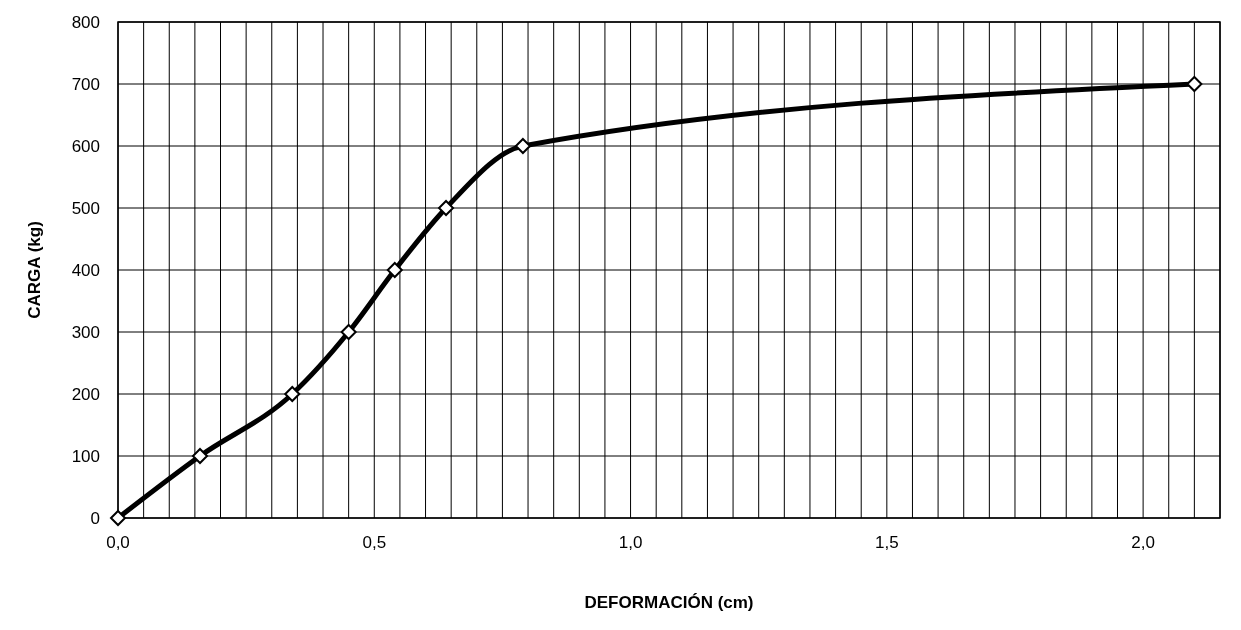 The height and width of the screenshot is (630, 1241). I want to click on y-tick-label: 400, so click(85, 270).